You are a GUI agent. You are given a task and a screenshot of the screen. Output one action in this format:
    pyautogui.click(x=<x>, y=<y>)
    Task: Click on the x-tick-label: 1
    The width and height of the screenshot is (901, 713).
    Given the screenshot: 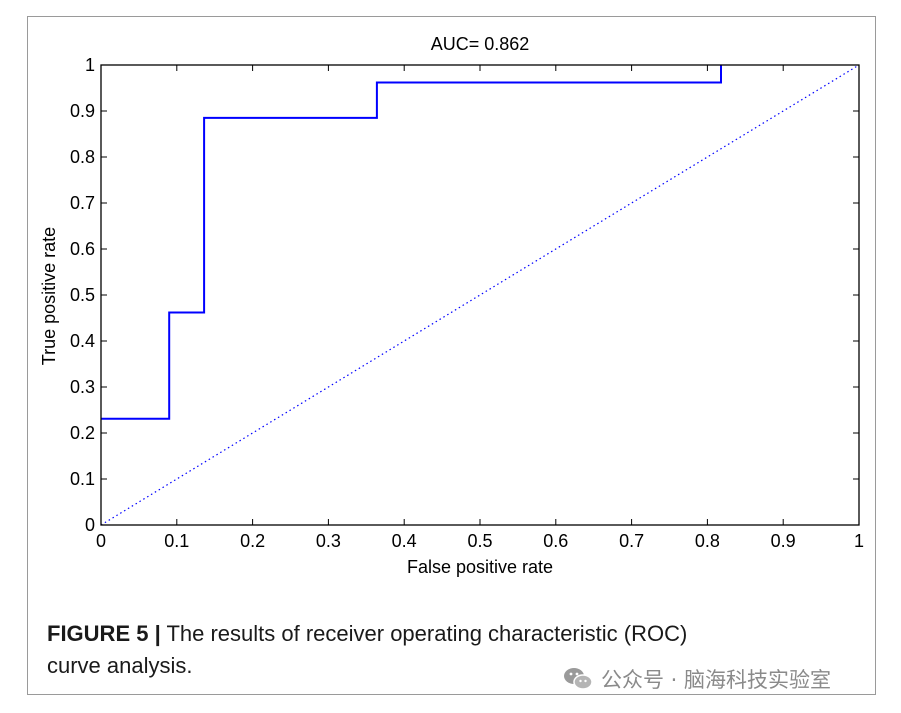 What is the action you would take?
    pyautogui.click(x=859, y=541)
    